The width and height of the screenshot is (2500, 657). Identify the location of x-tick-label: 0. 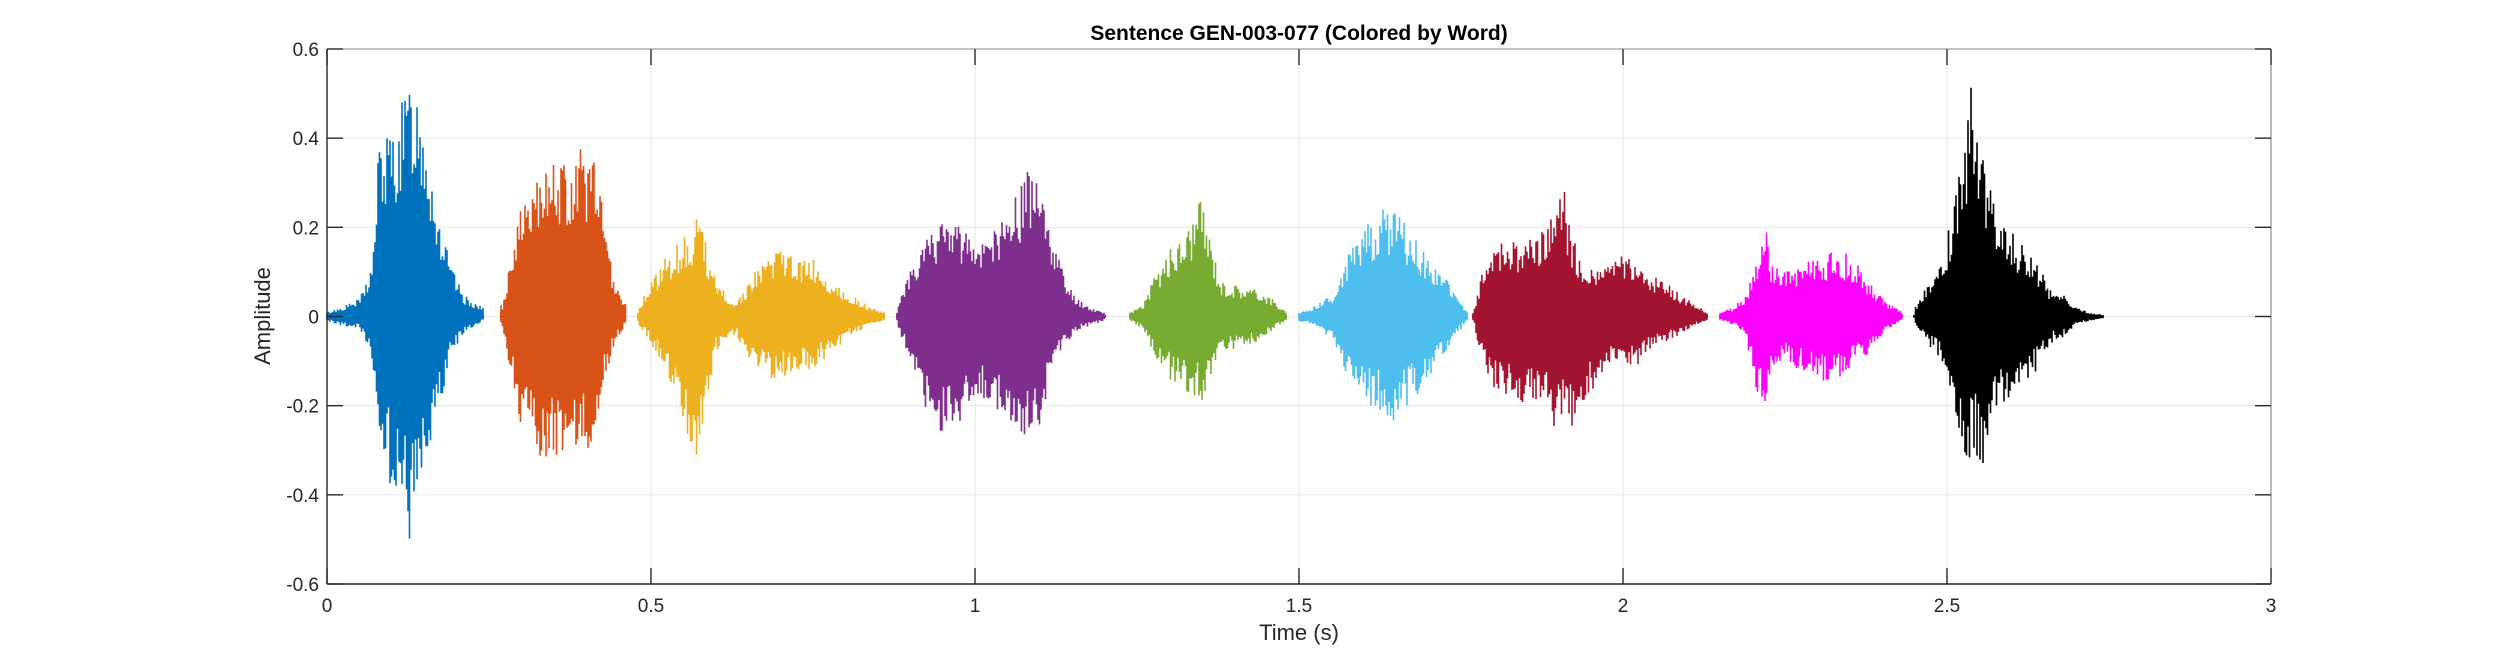
(327, 606).